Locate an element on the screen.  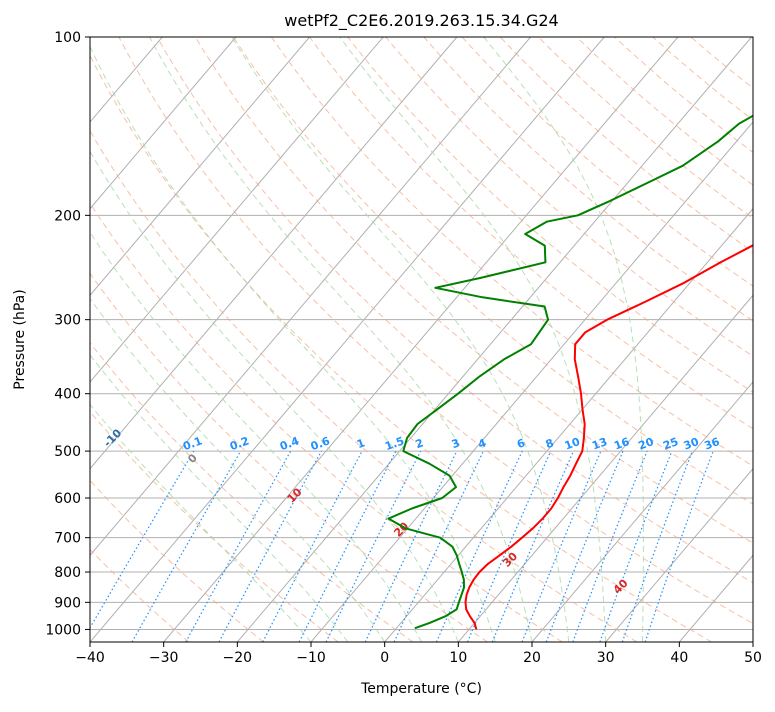
x-tick-label: −10 is located at coordinates (311, 658).